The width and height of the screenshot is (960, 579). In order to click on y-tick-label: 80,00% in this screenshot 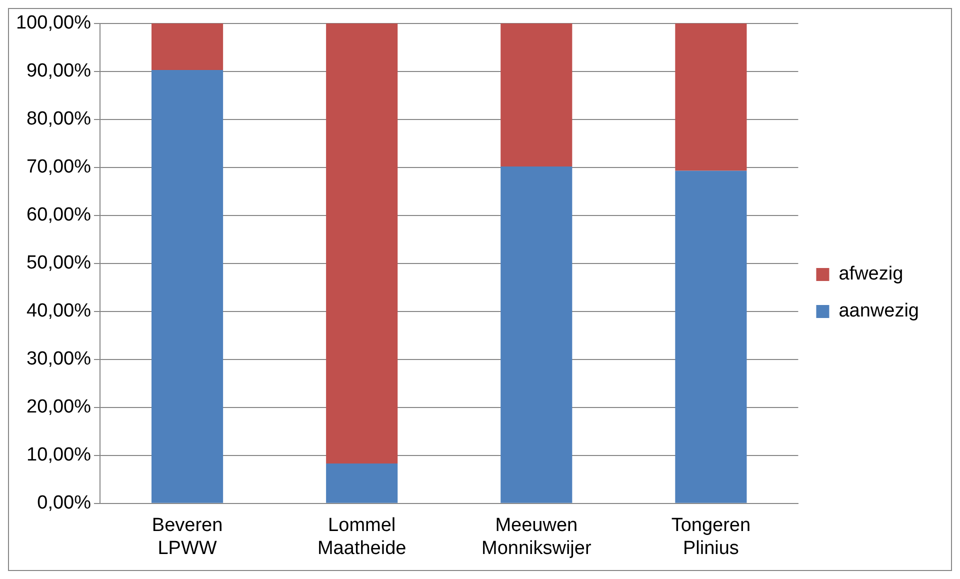, I will do `click(59, 119)`.